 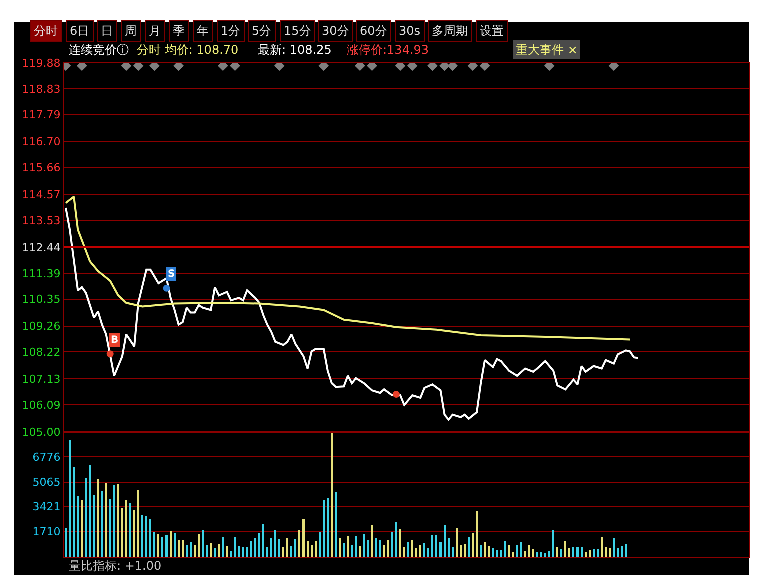 What do you see at coordinates (388, 50) in the screenshot?
I see `text: 涨停价:134.93` at bounding box center [388, 50].